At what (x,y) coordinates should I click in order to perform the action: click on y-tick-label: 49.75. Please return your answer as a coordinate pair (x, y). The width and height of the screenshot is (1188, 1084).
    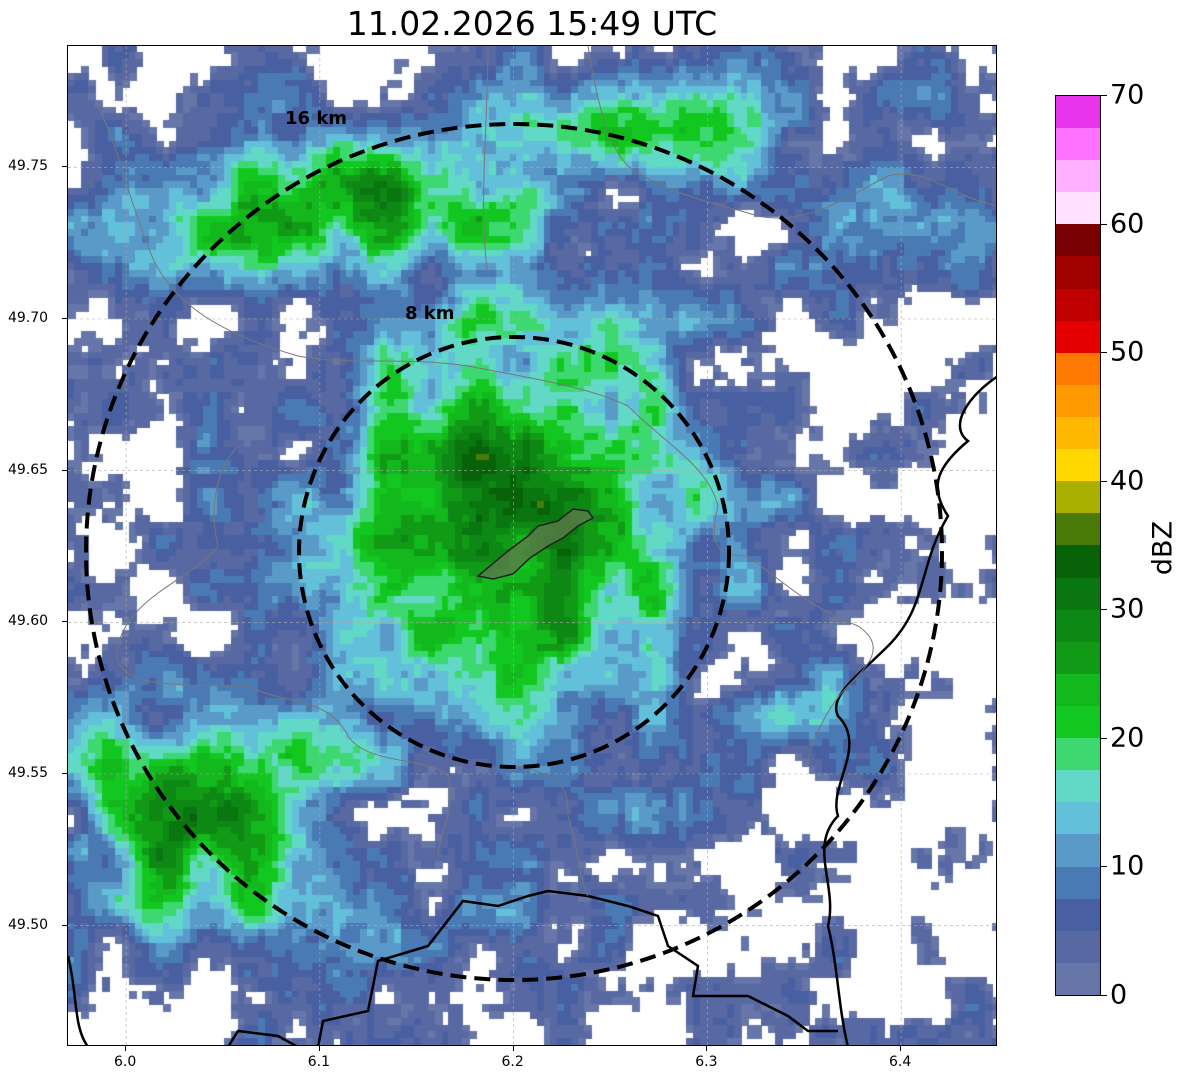
    Looking at the image, I should click on (28, 166).